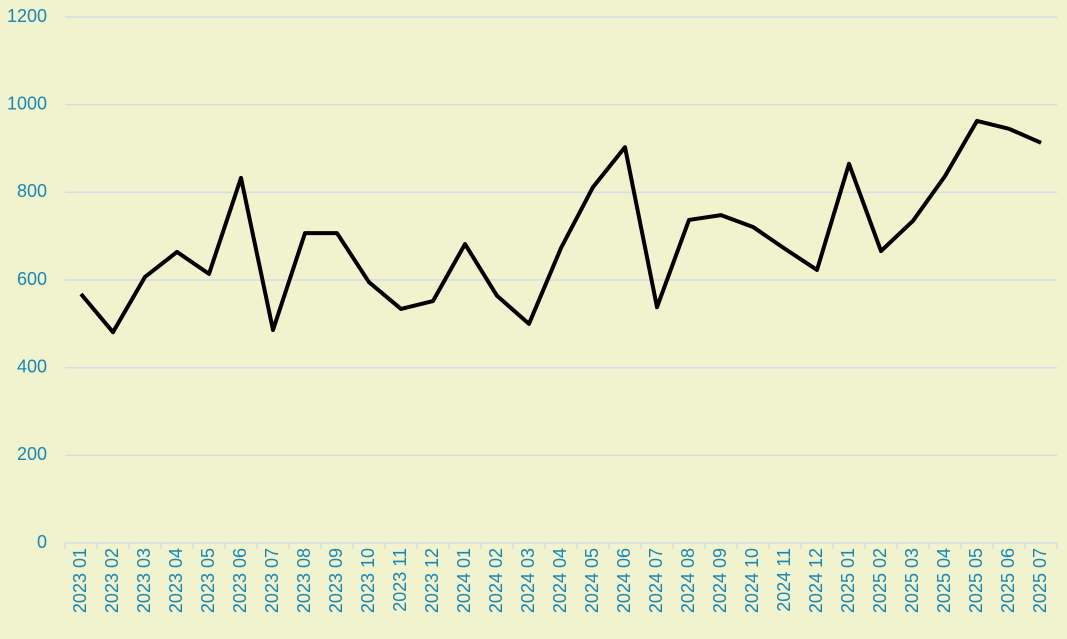  I want to click on x-tick-label: 2024 08, so click(688, 580).